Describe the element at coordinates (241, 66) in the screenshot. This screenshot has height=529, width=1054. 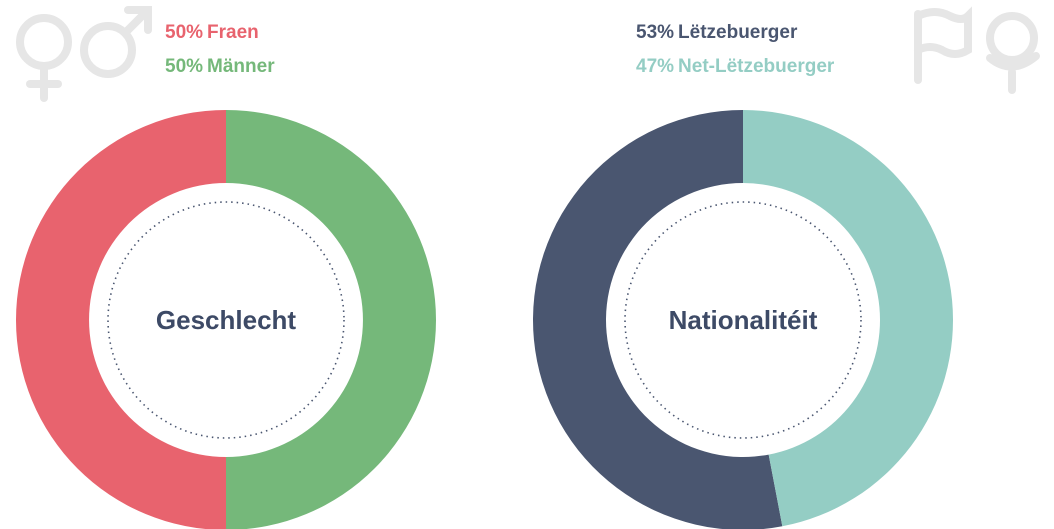
I see `legend-label: Männer` at that location.